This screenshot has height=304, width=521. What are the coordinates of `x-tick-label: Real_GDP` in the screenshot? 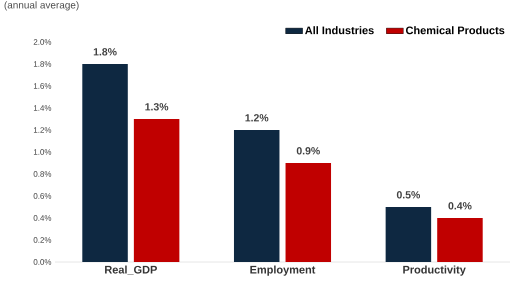 It's located at (131, 270).